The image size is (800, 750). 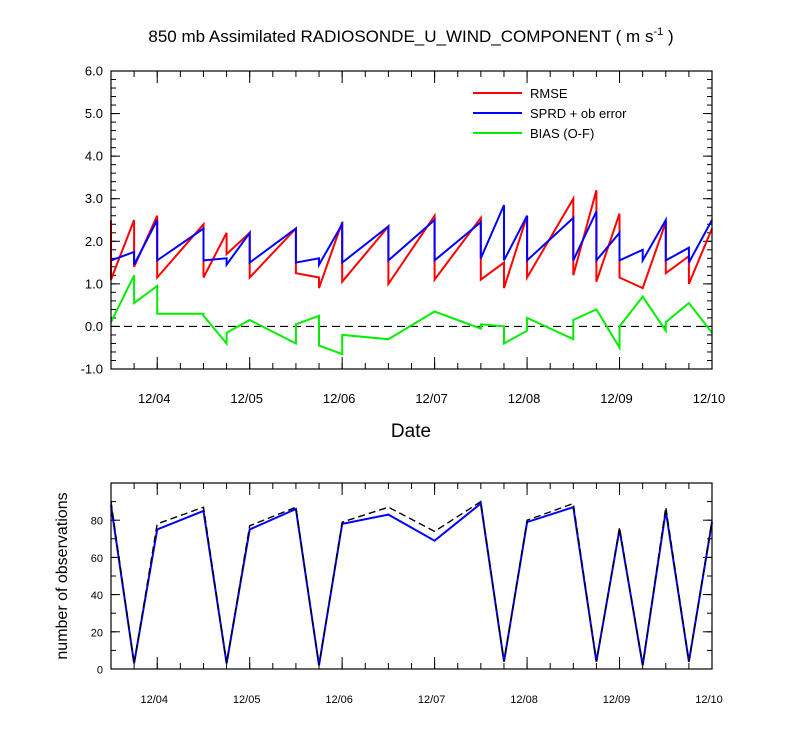 What do you see at coordinates (668, 36) in the screenshot?
I see `chart-title-close: )` at bounding box center [668, 36].